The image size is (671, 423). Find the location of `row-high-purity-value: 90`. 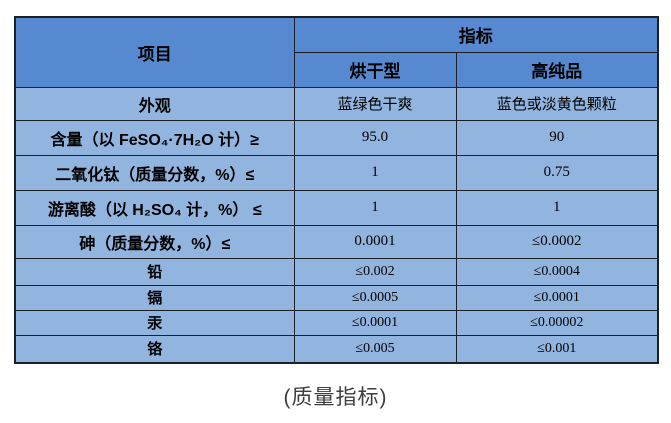

row-high-purity-value: 90 is located at coordinates (557, 137).